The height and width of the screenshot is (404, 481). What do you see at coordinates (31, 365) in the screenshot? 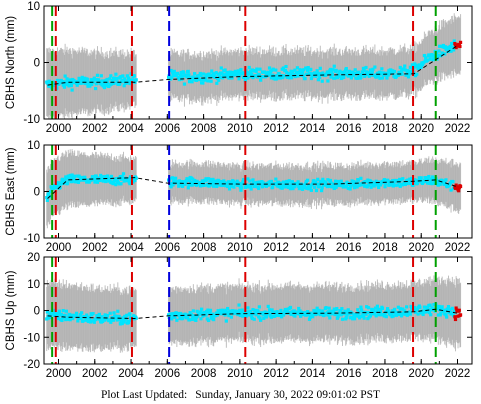
I see `y-tick-label: -20` at bounding box center [31, 365].